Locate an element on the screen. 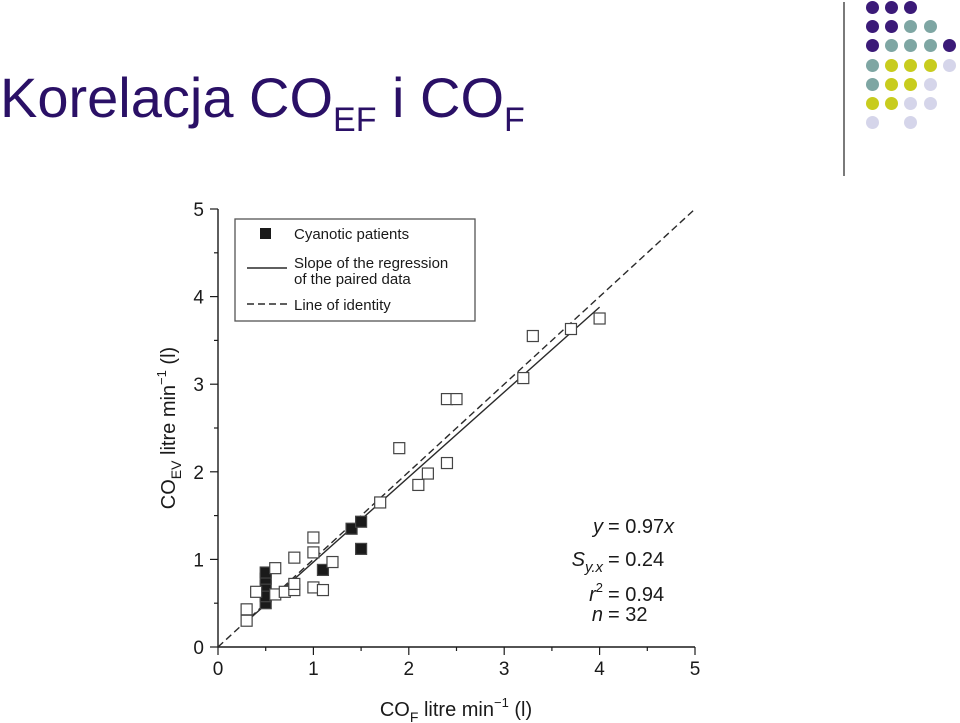 The height and width of the screenshot is (723, 960). stat-label: y is located at coordinates (597, 527).